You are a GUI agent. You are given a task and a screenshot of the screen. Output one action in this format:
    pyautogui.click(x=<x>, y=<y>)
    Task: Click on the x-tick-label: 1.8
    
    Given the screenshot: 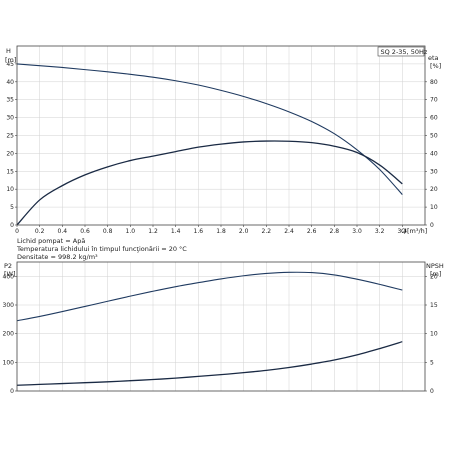 What is the action you would take?
    pyautogui.click(x=221, y=231)
    